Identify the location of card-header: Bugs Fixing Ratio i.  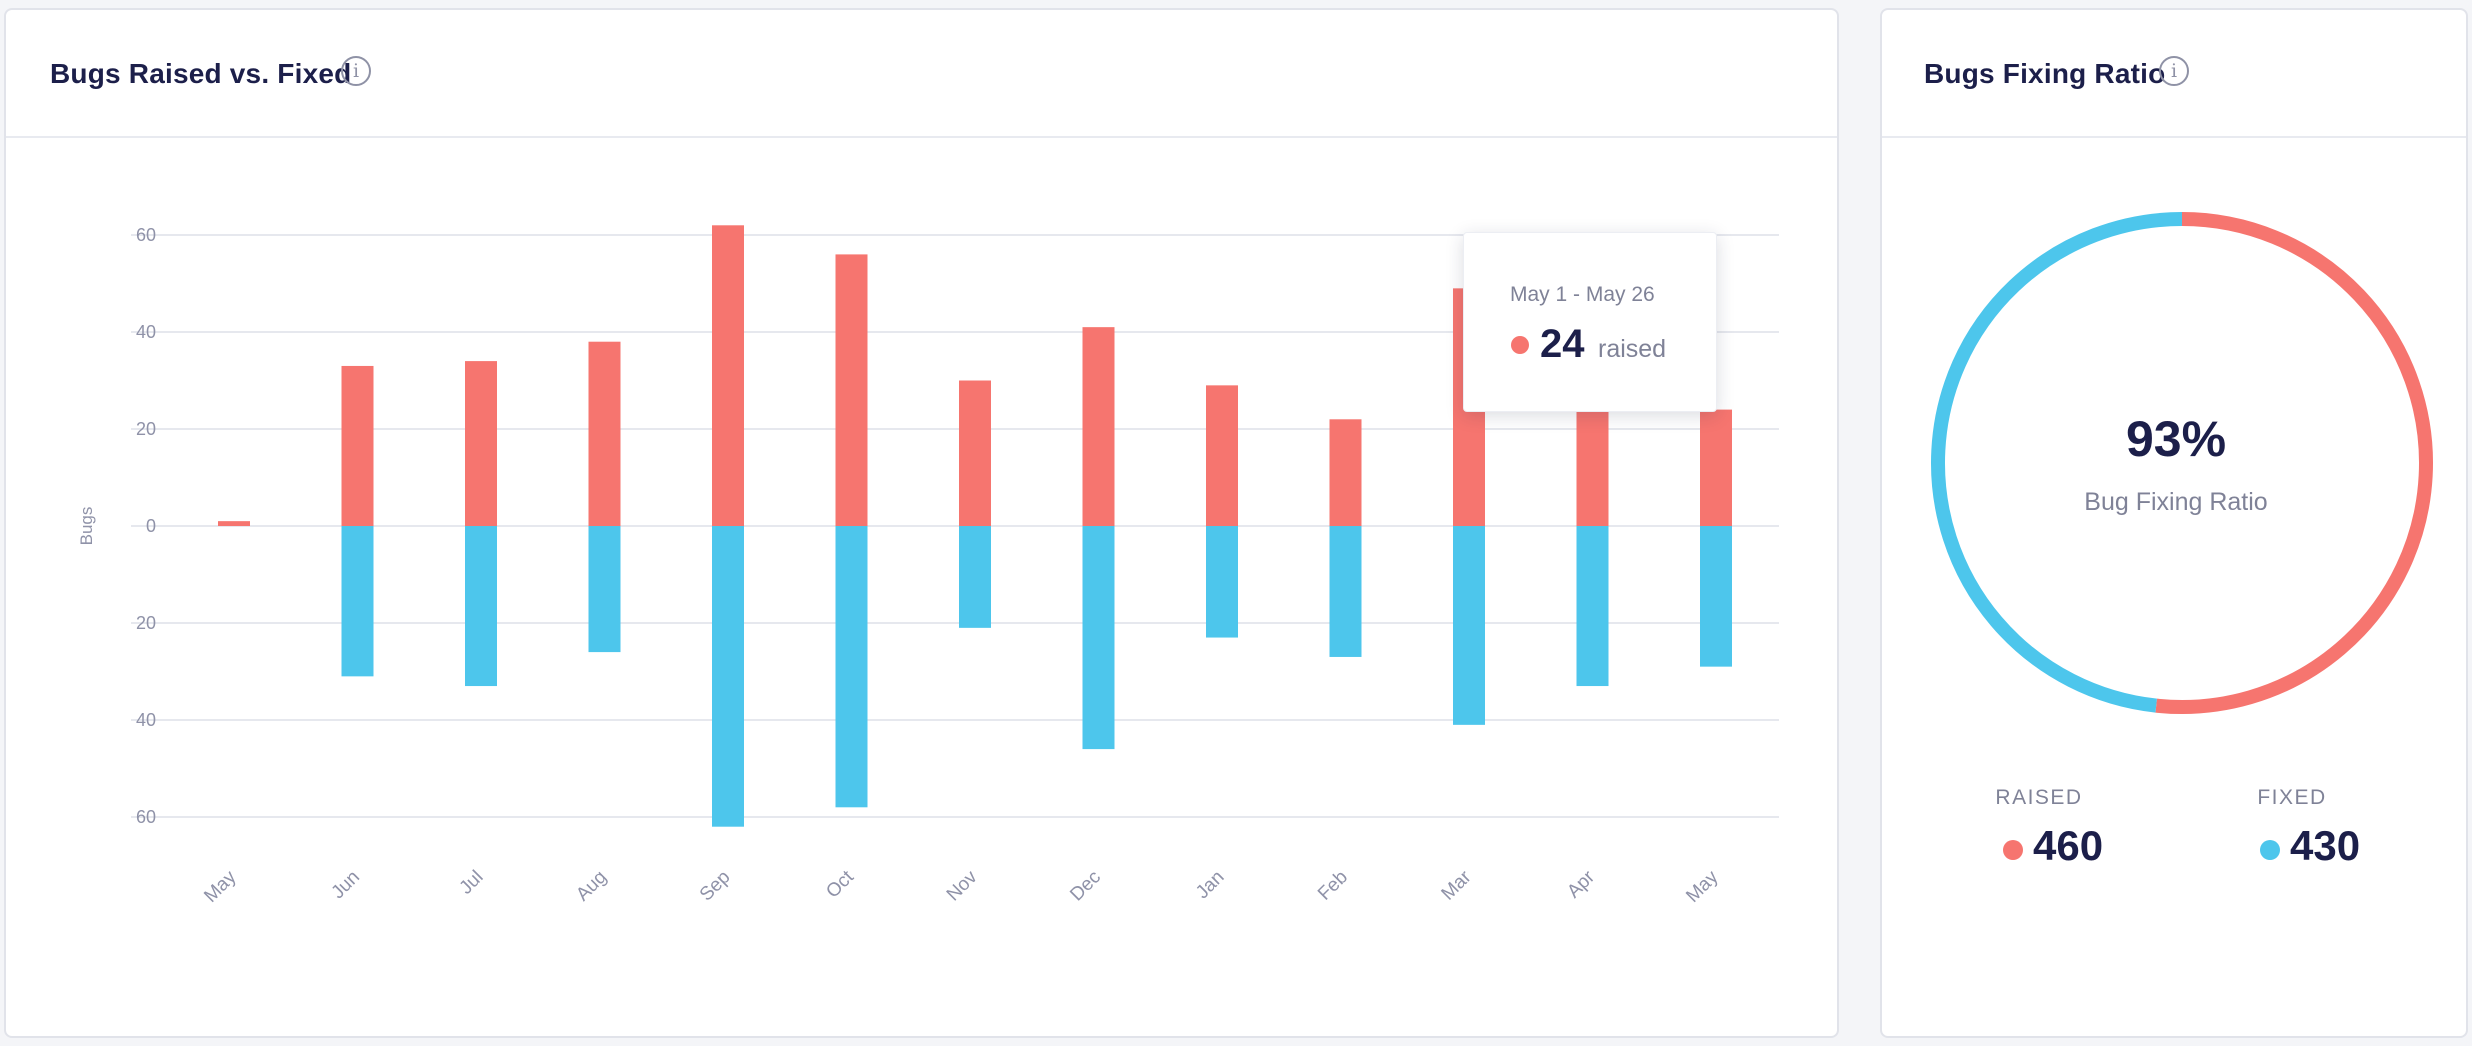
(2174, 74).